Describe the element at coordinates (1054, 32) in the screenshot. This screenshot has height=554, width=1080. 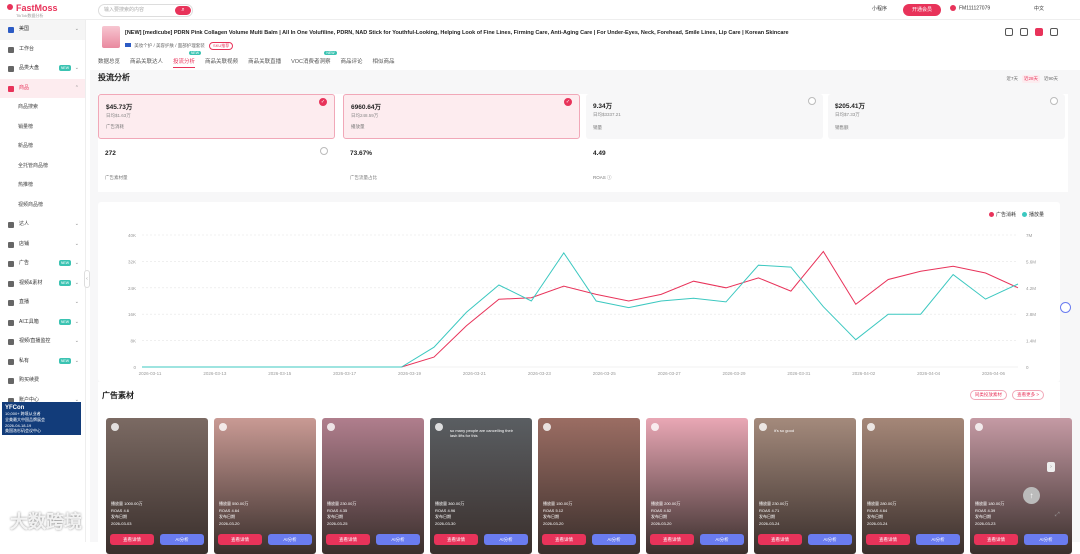
I see `open-link-icon` at that location.